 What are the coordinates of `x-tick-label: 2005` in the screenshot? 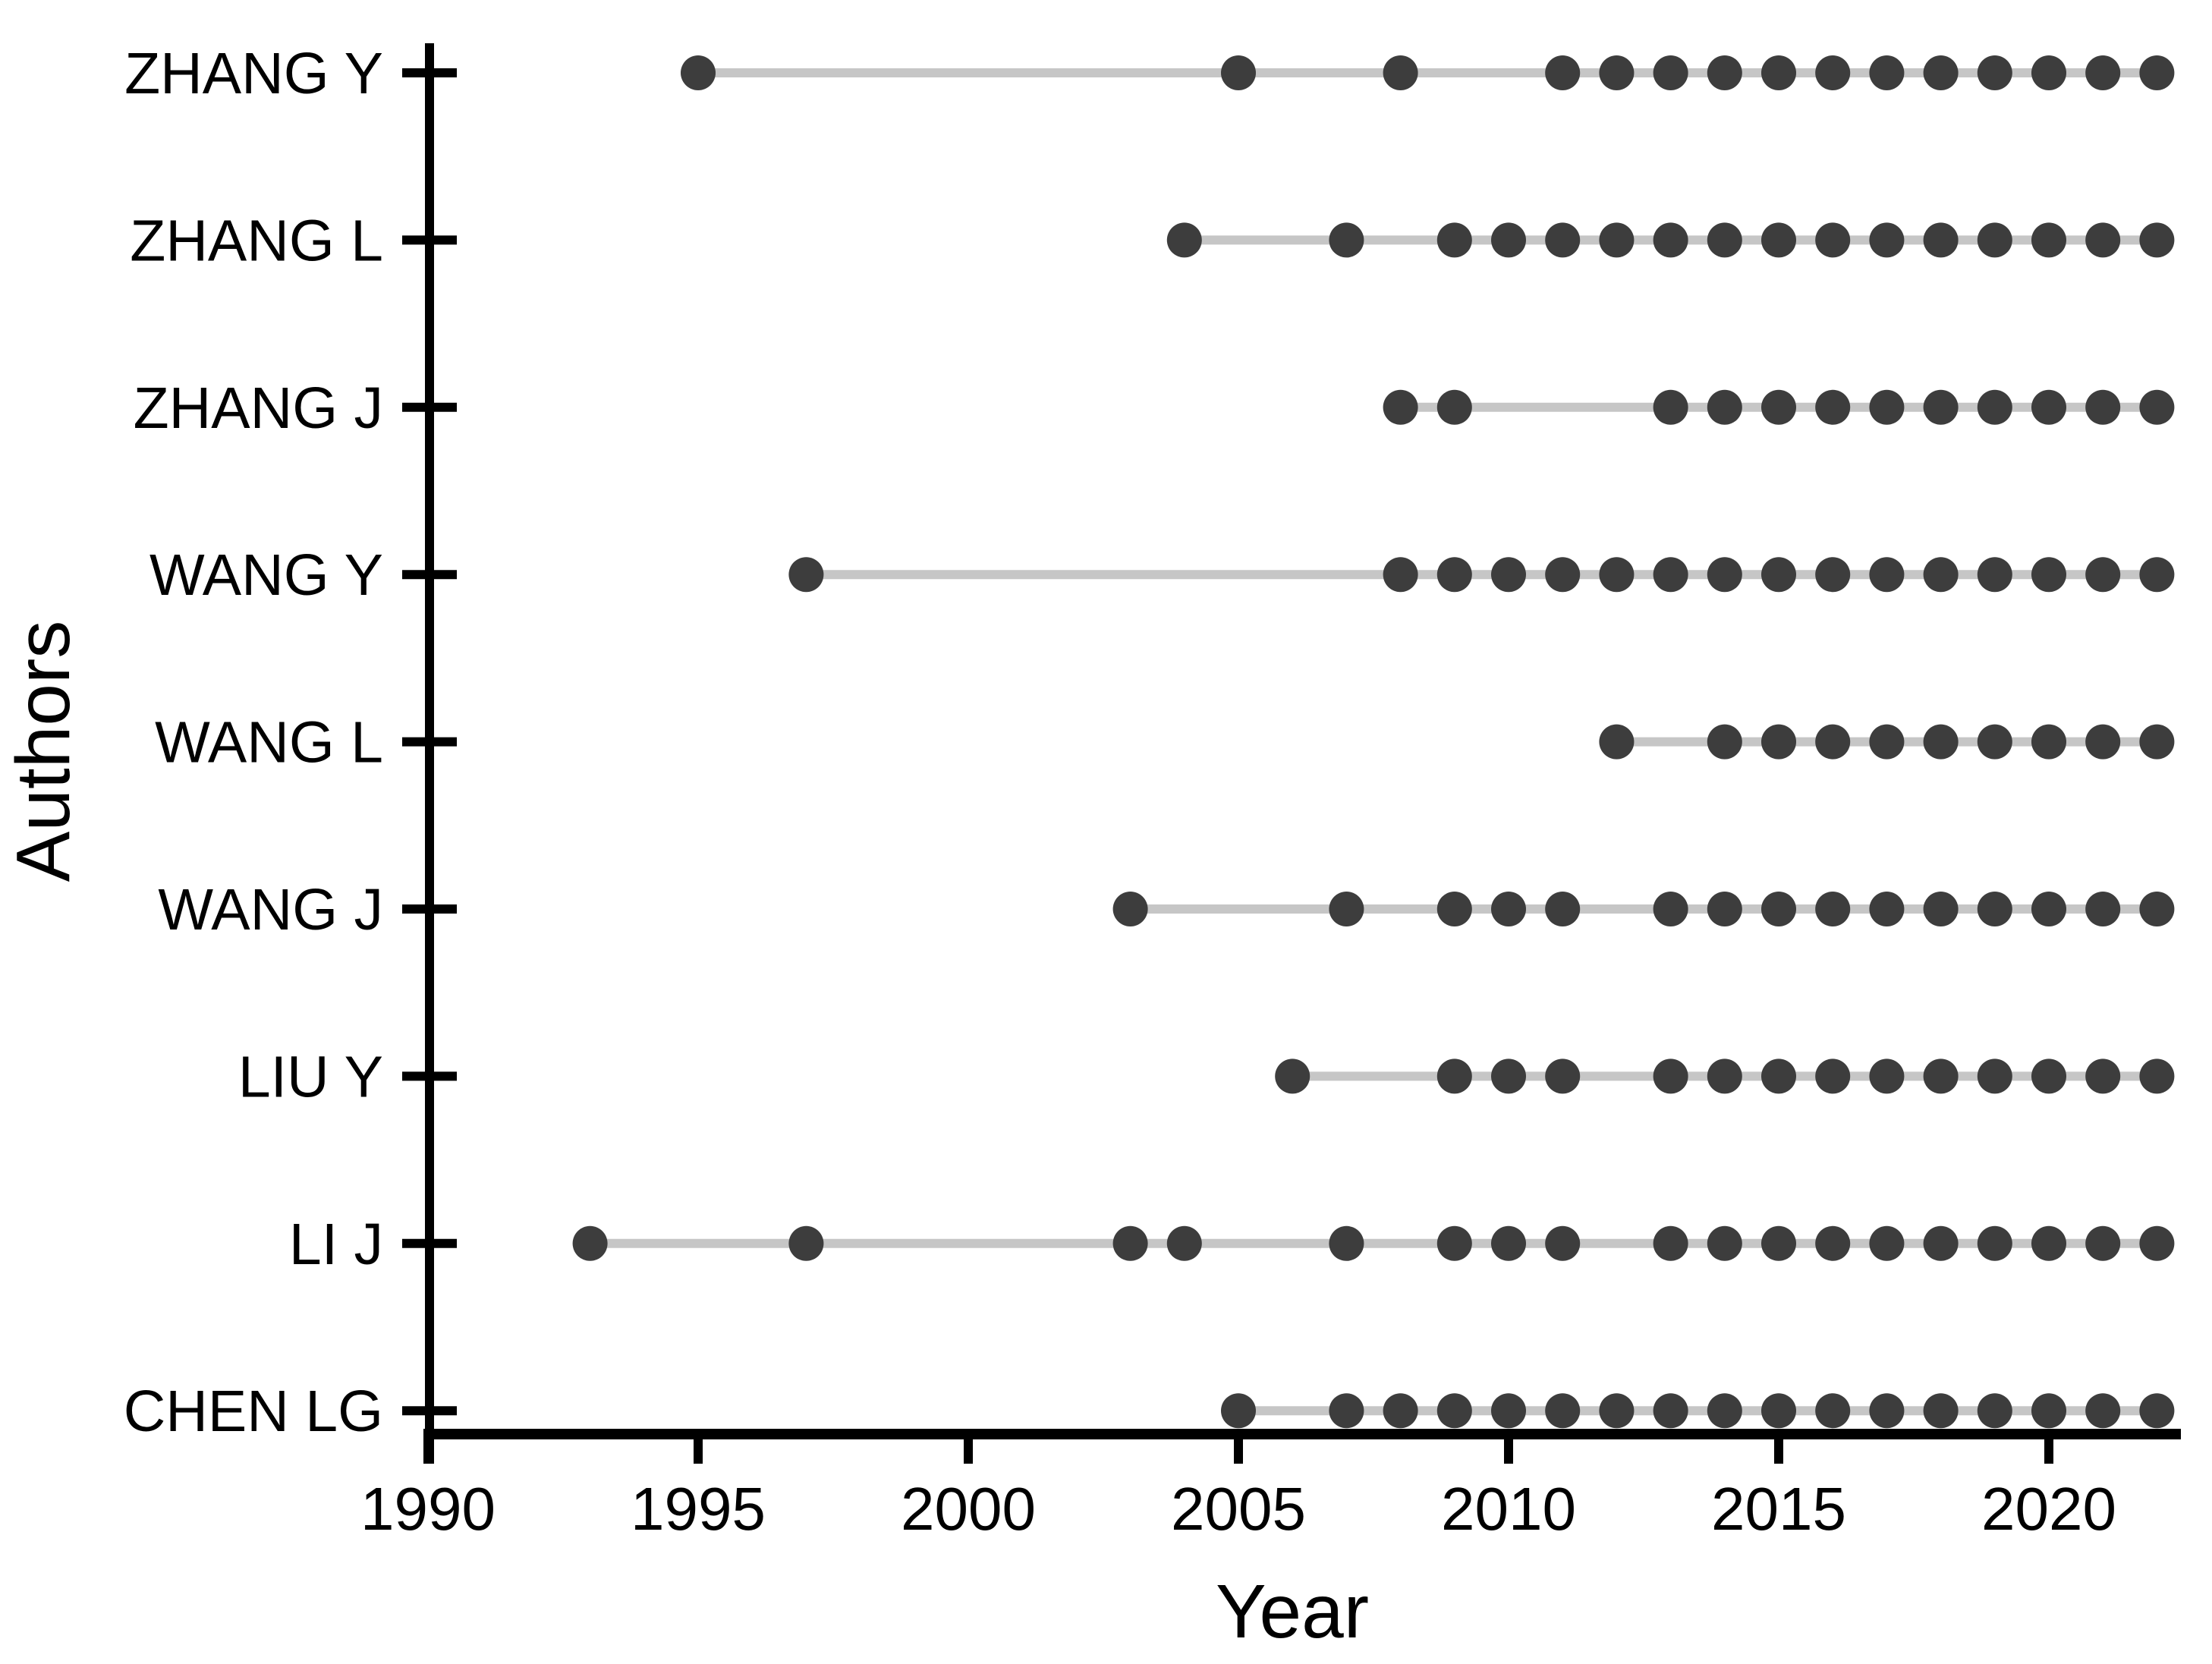 It's located at (1238, 1509).